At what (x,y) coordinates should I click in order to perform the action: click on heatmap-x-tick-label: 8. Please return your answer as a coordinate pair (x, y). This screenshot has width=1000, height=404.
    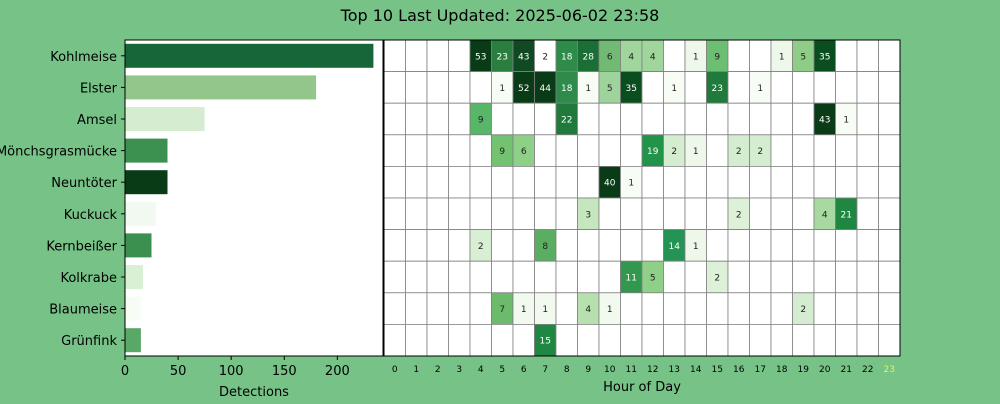
    Looking at the image, I should click on (567, 370).